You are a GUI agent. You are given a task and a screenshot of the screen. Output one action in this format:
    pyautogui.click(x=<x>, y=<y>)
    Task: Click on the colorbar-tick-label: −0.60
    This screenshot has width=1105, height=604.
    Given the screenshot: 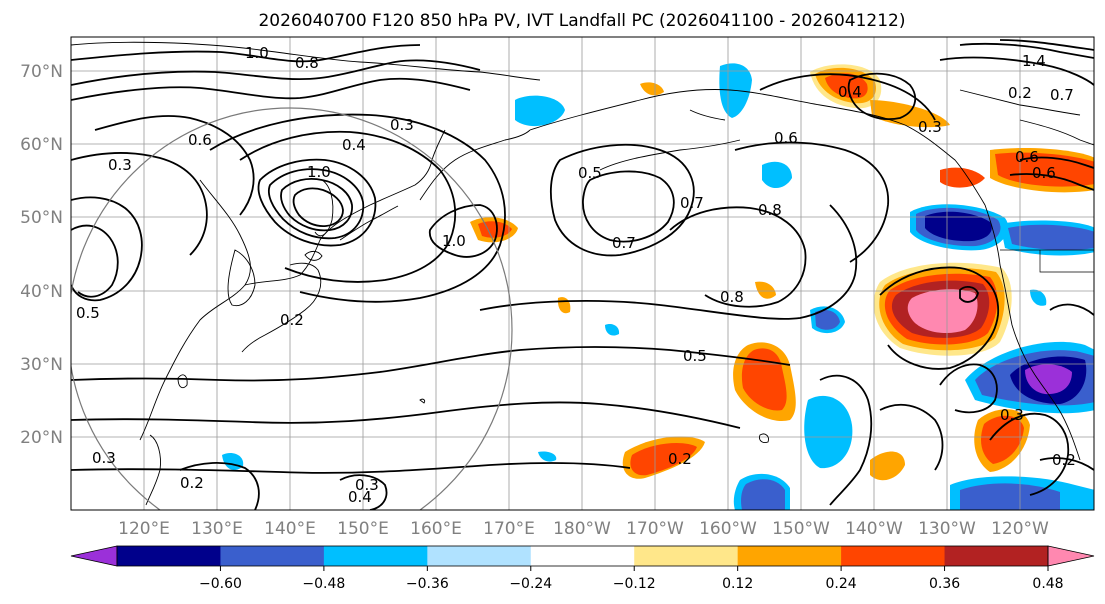 What is the action you would take?
    pyautogui.click(x=220, y=584)
    